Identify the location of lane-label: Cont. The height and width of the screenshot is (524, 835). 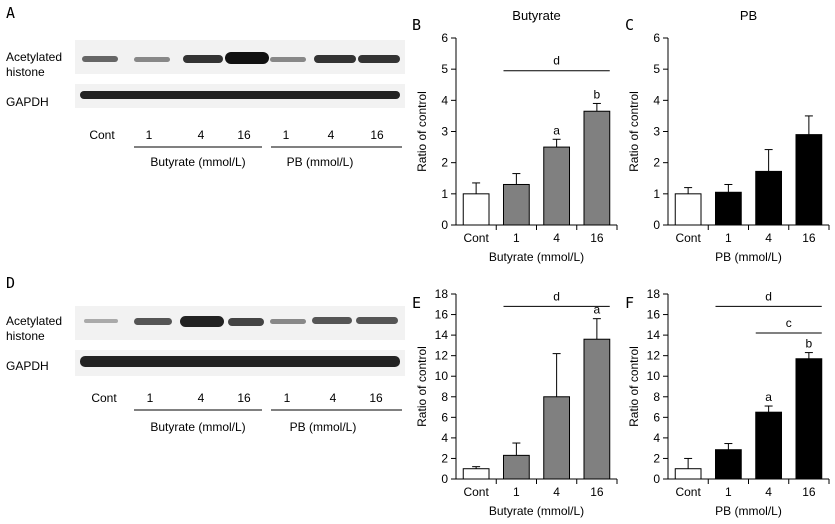
(104, 398).